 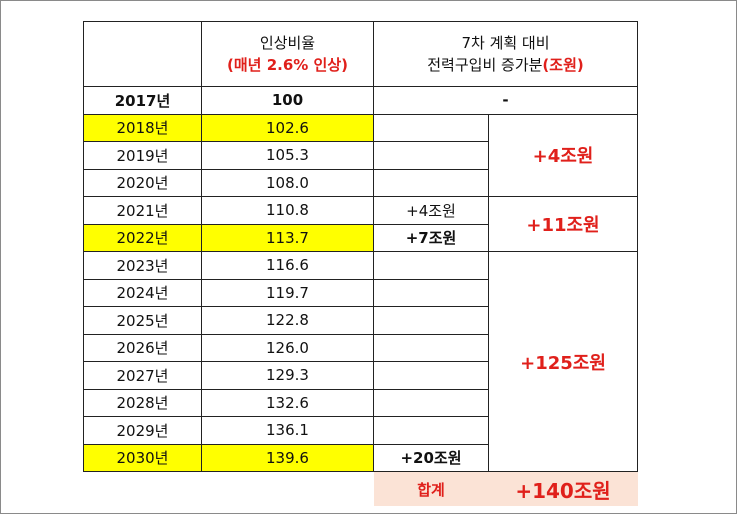 What do you see at coordinates (287, 237) in the screenshot?
I see `rate: 113.7` at bounding box center [287, 237].